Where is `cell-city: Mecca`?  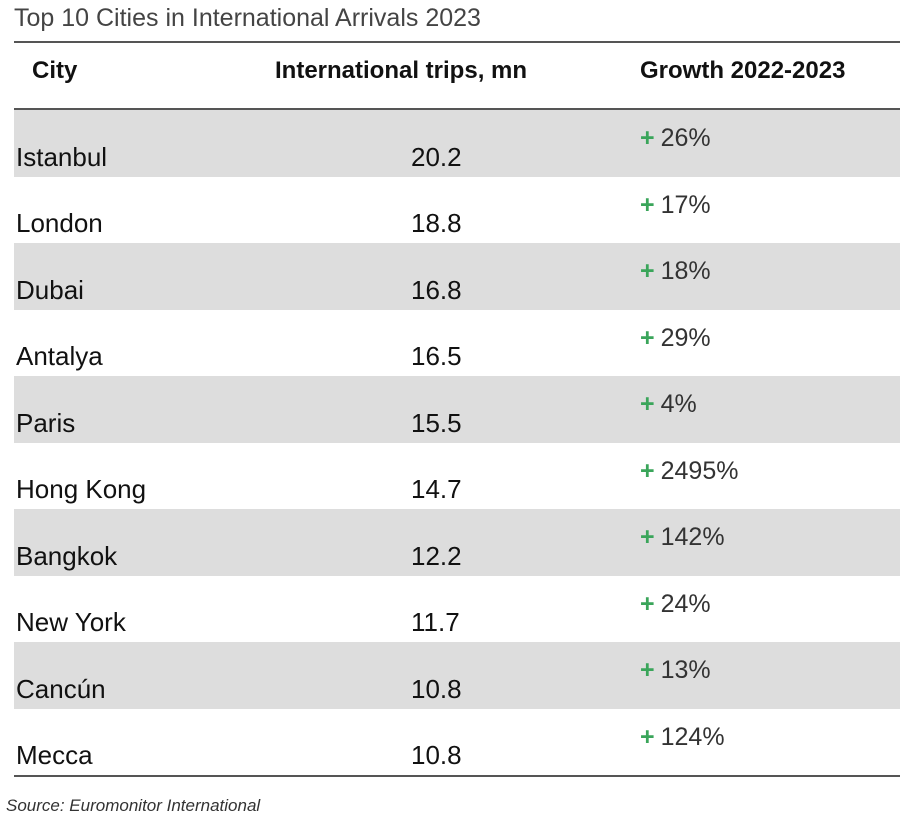
cell-city: Mecca is located at coordinates (54, 755).